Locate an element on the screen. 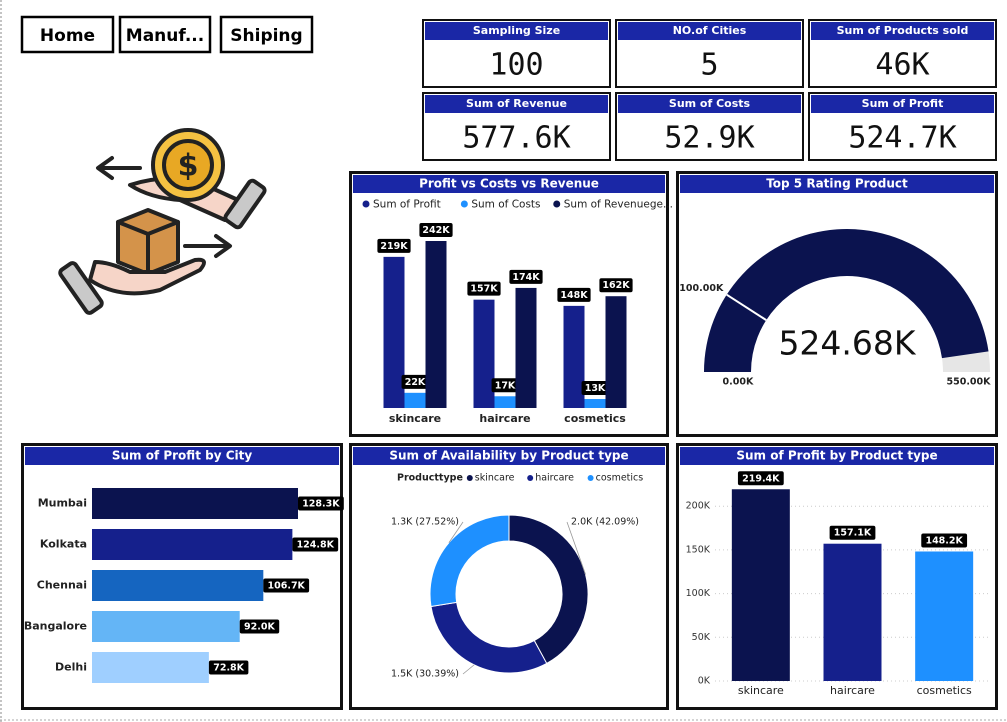 The width and height of the screenshot is (1007, 722). data-label: 157.1K is located at coordinates (853, 533).